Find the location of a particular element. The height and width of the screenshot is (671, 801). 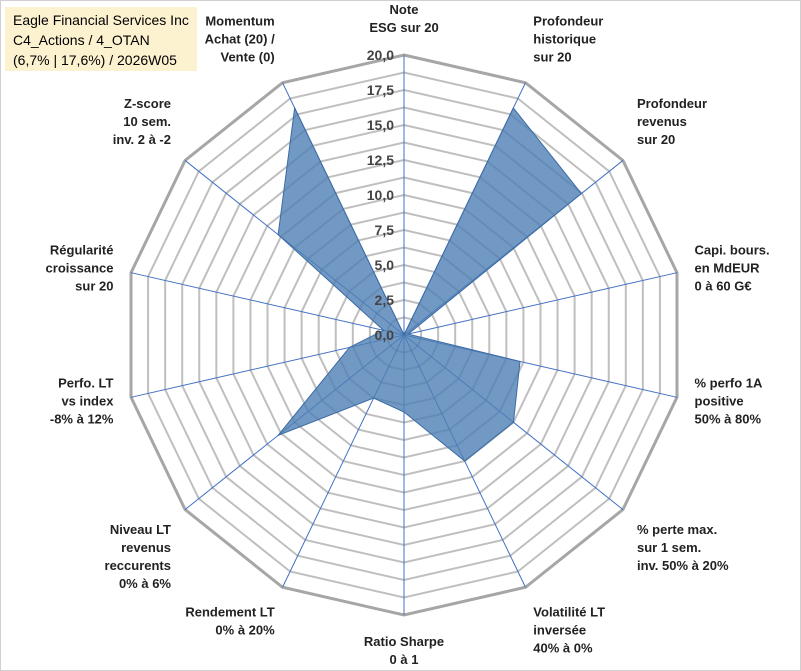

tick-label: 15,0 is located at coordinates (380, 125).